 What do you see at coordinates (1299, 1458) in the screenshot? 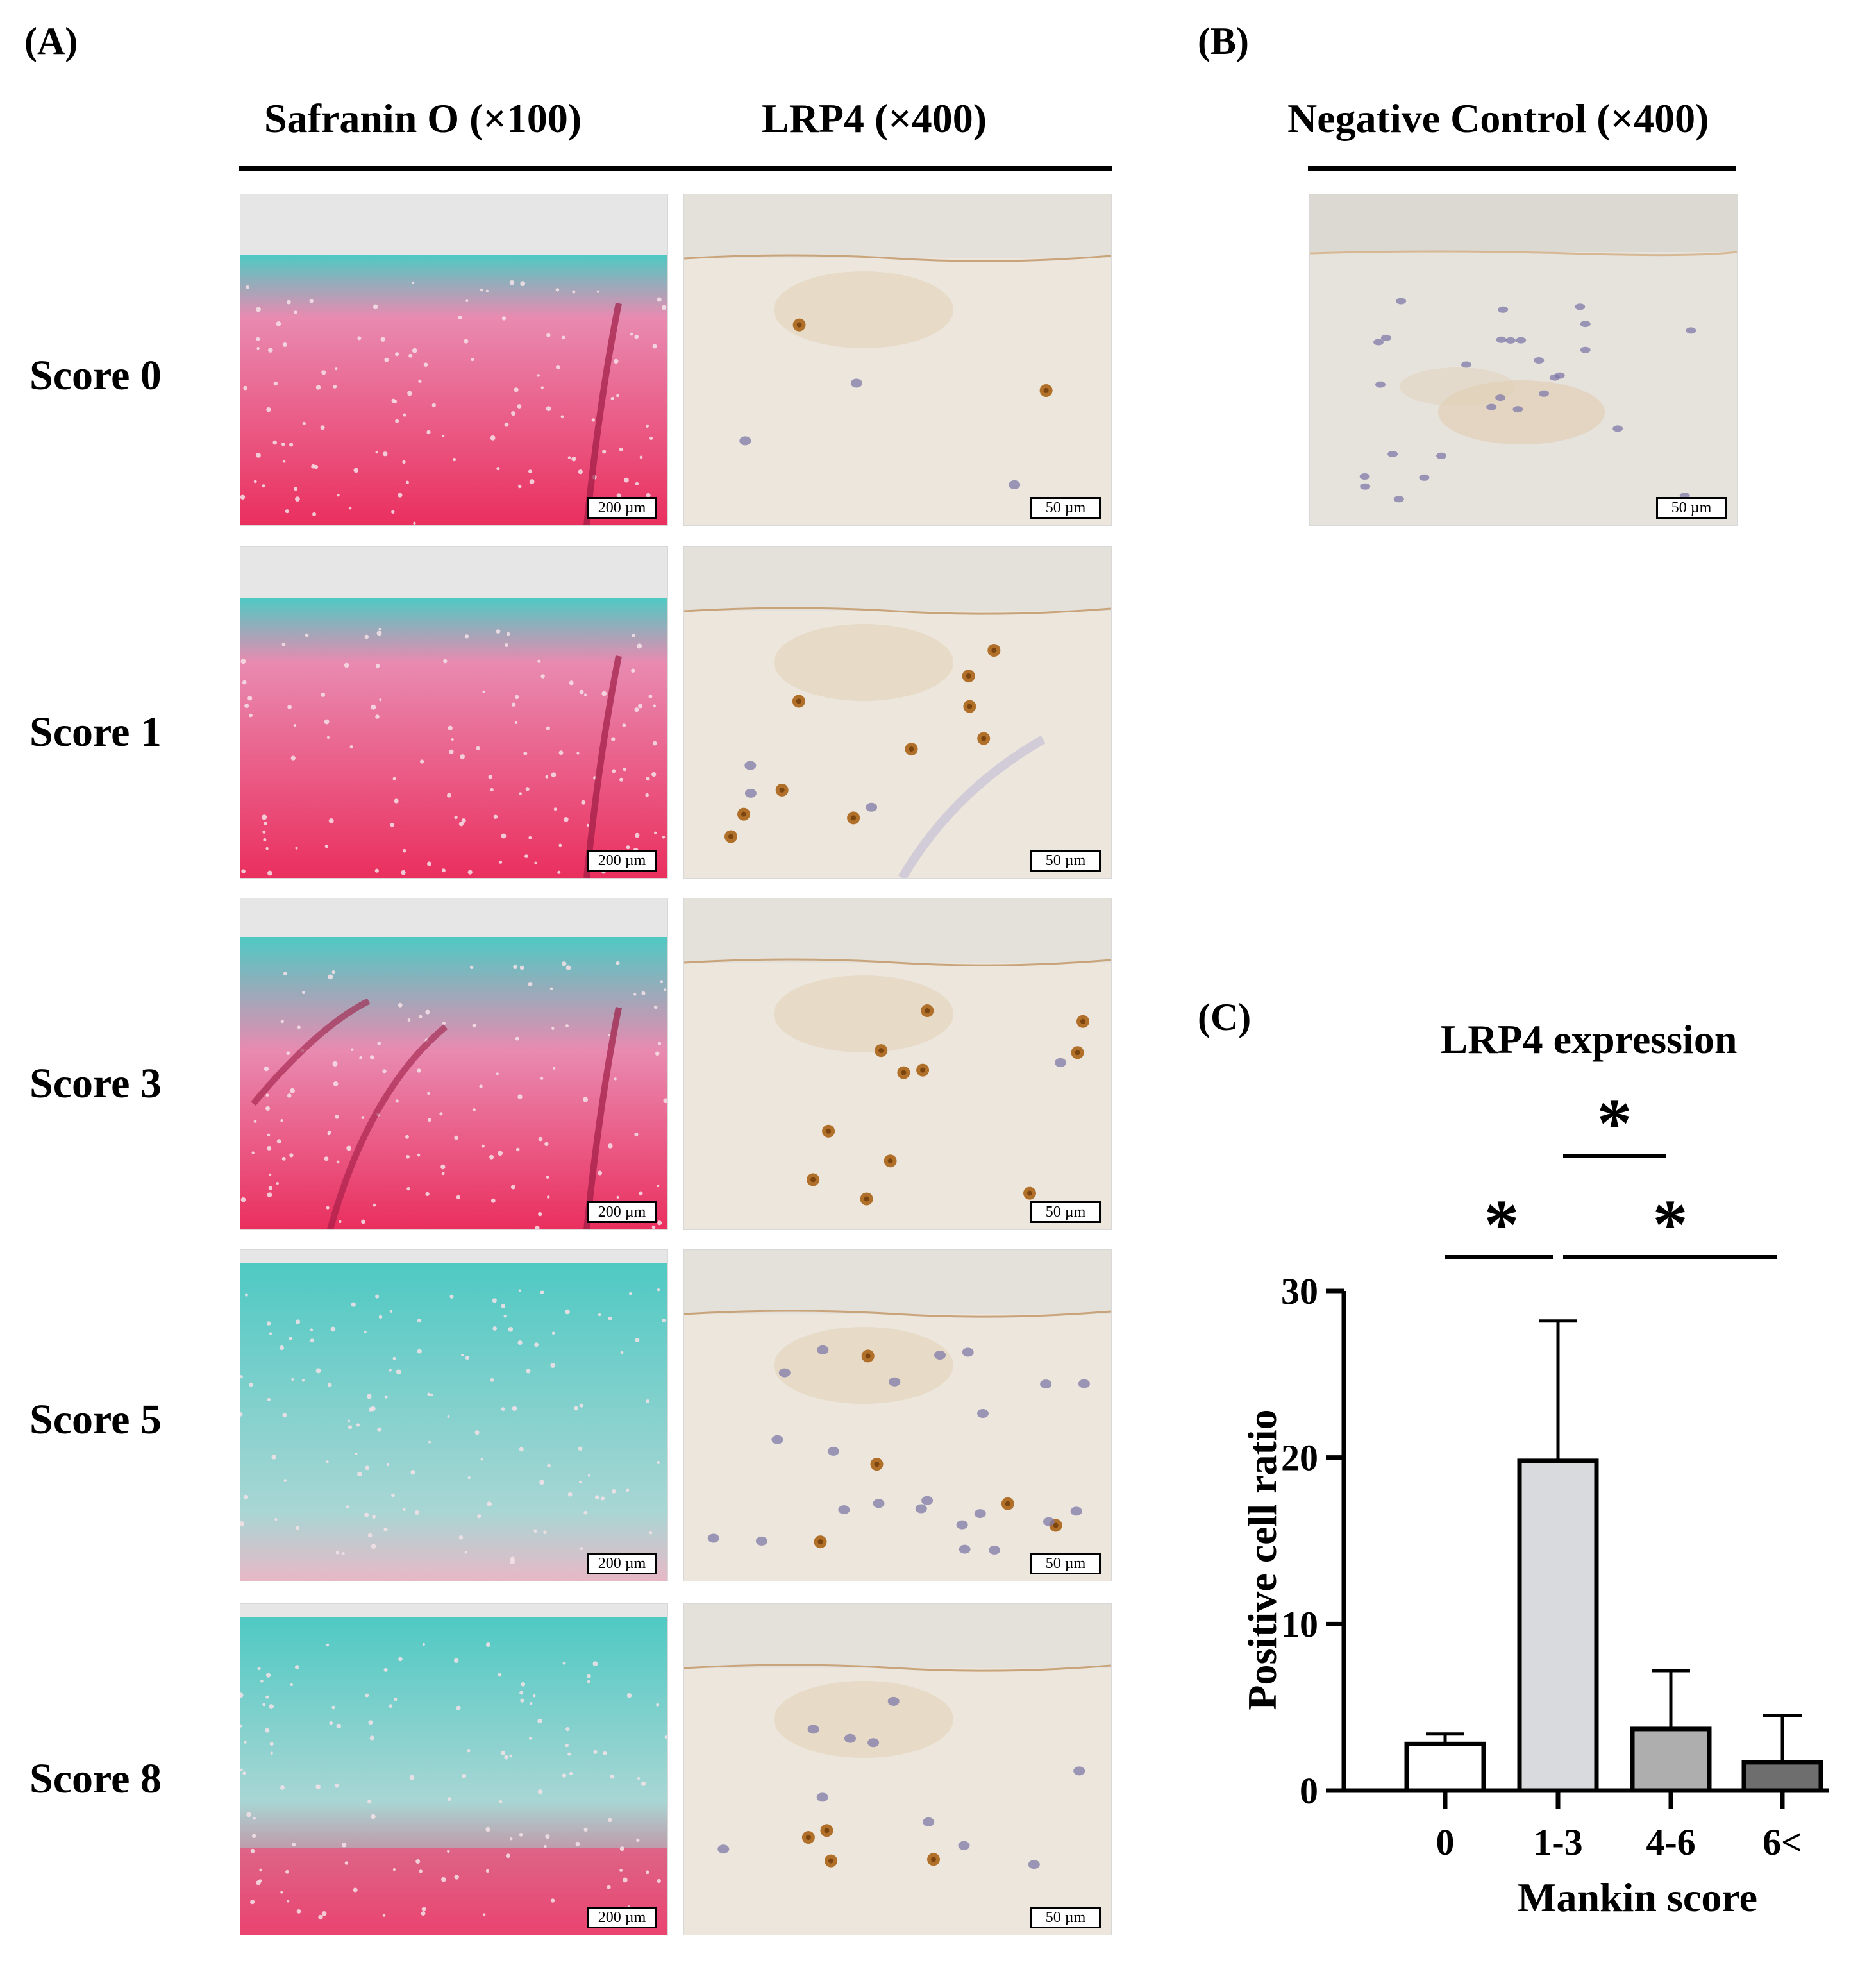
I see `y-tick-label: 20` at bounding box center [1299, 1458].